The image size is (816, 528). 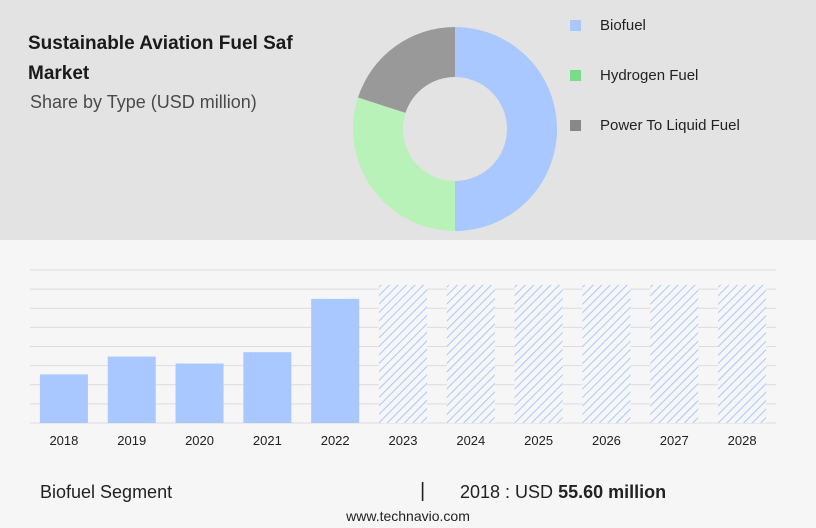 I want to click on donut-chart, so click(x=455, y=129).